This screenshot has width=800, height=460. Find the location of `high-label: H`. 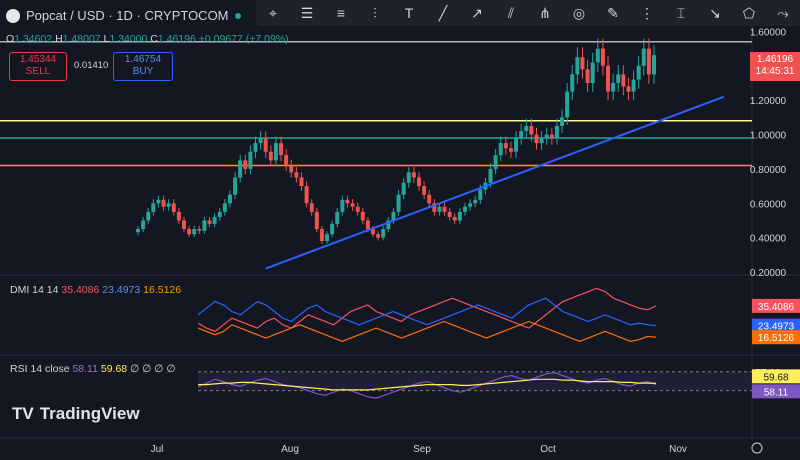

high-label: H is located at coordinates (59, 39).